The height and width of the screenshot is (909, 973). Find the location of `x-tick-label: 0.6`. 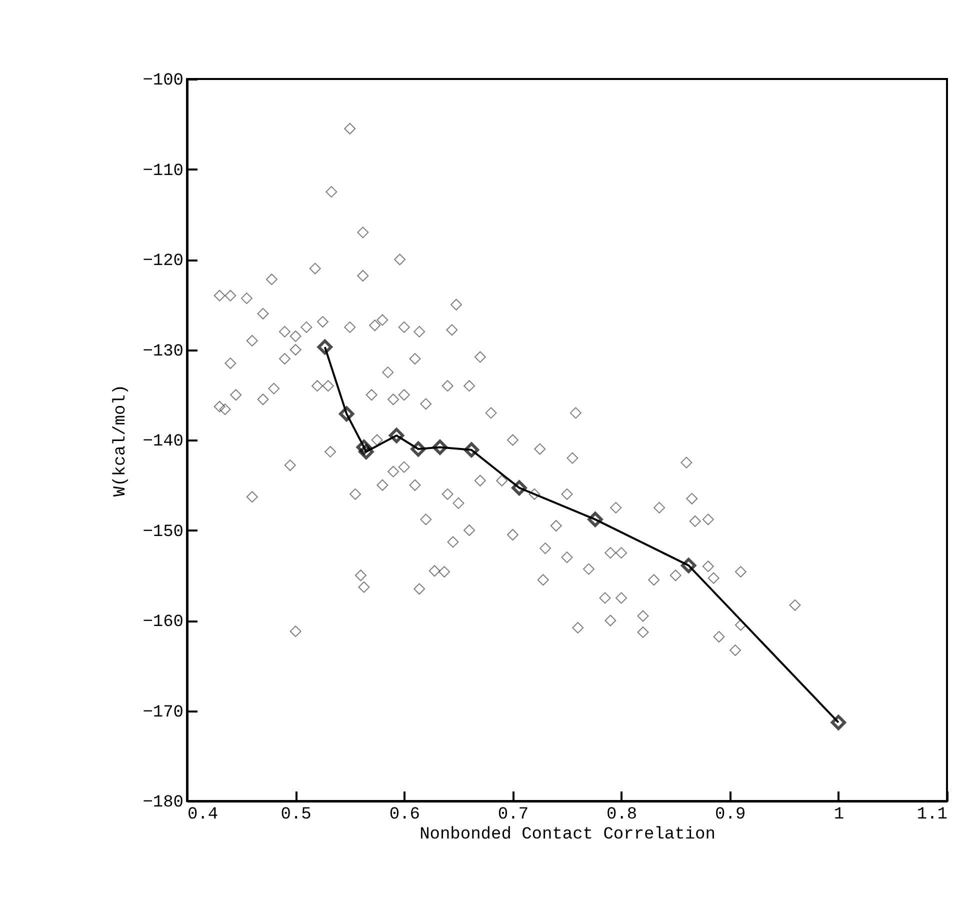

x-tick-label: 0.6 is located at coordinates (404, 815).